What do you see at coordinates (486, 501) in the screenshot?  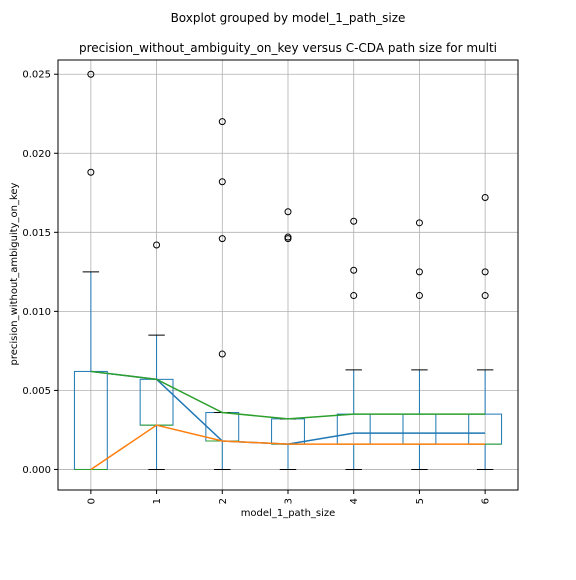 I see `x-tick-label: 6` at bounding box center [486, 501].